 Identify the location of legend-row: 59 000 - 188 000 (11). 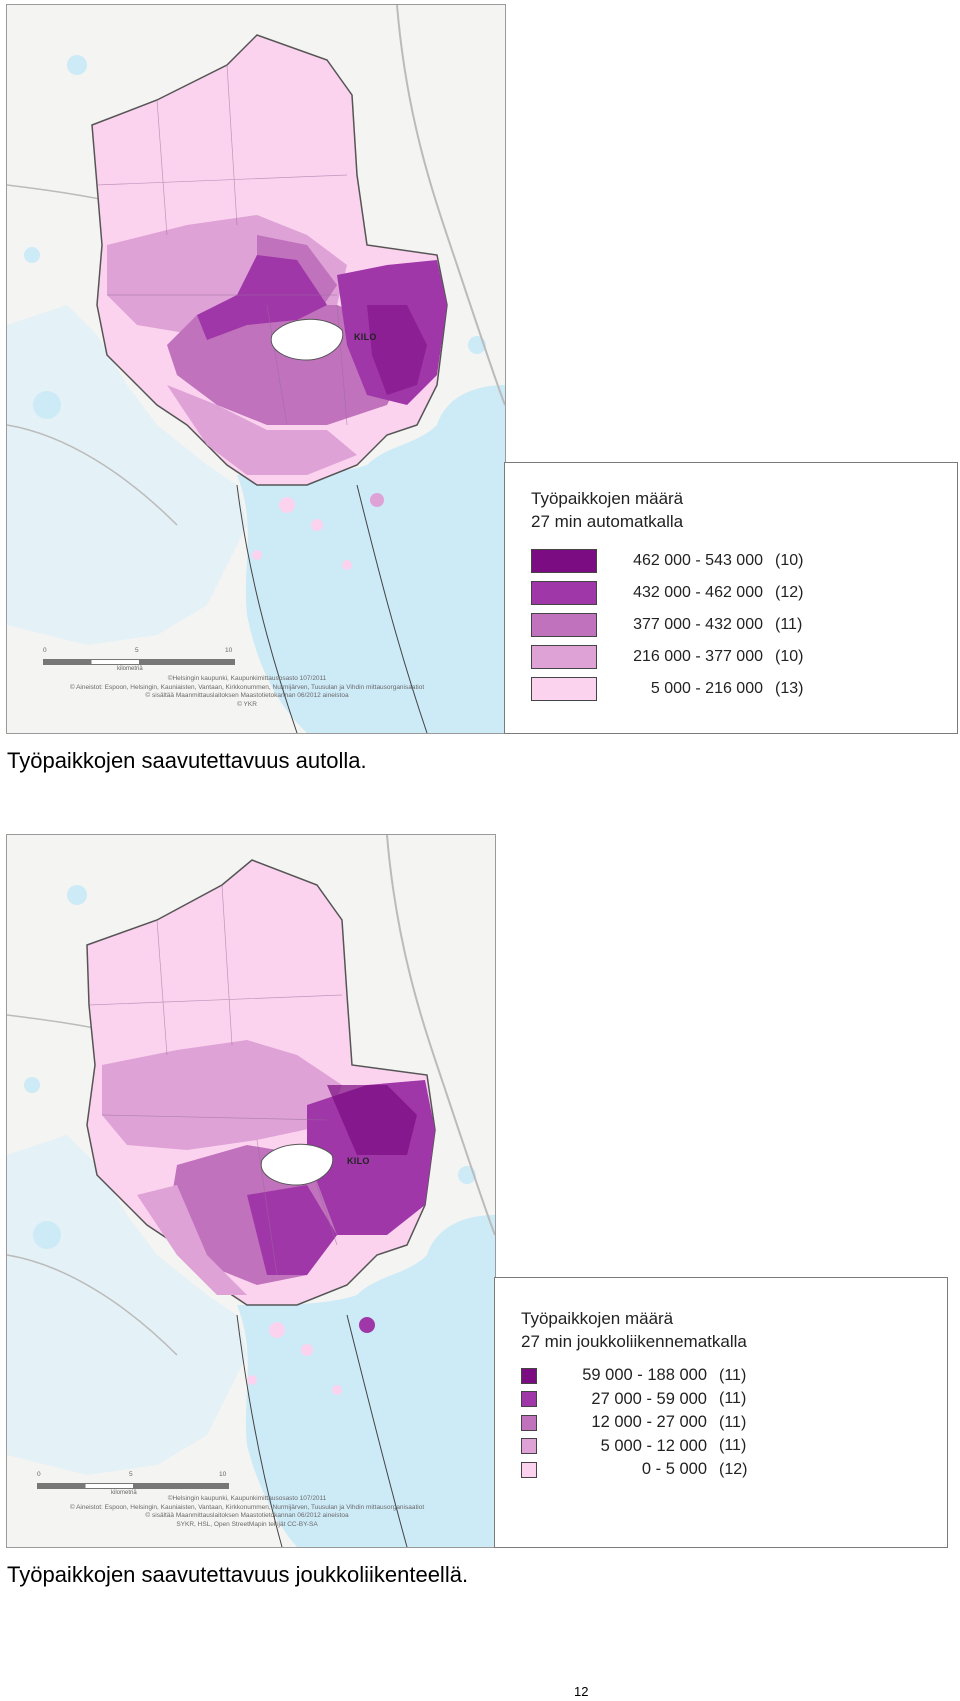
(634, 1376).